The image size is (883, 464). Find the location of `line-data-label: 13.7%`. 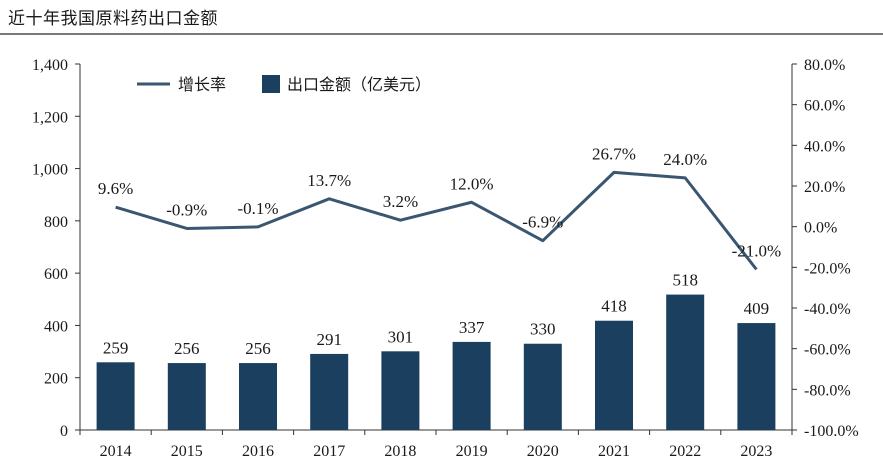

line-data-label: 13.7% is located at coordinates (329, 180).